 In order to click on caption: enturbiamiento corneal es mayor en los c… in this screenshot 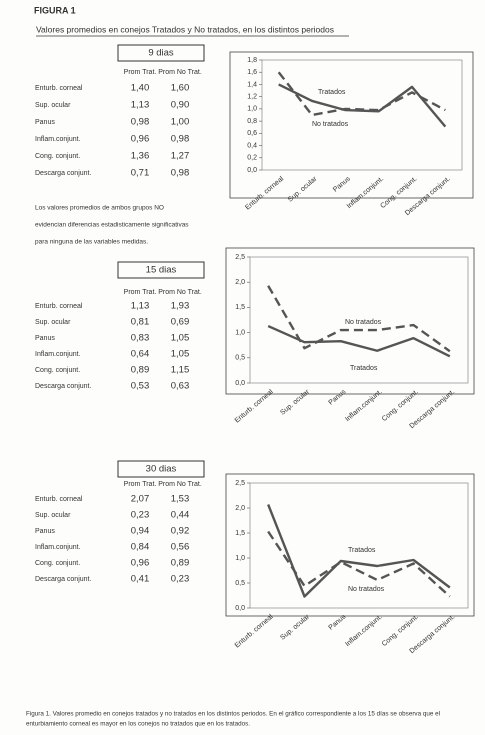, I will do `click(138, 724)`.